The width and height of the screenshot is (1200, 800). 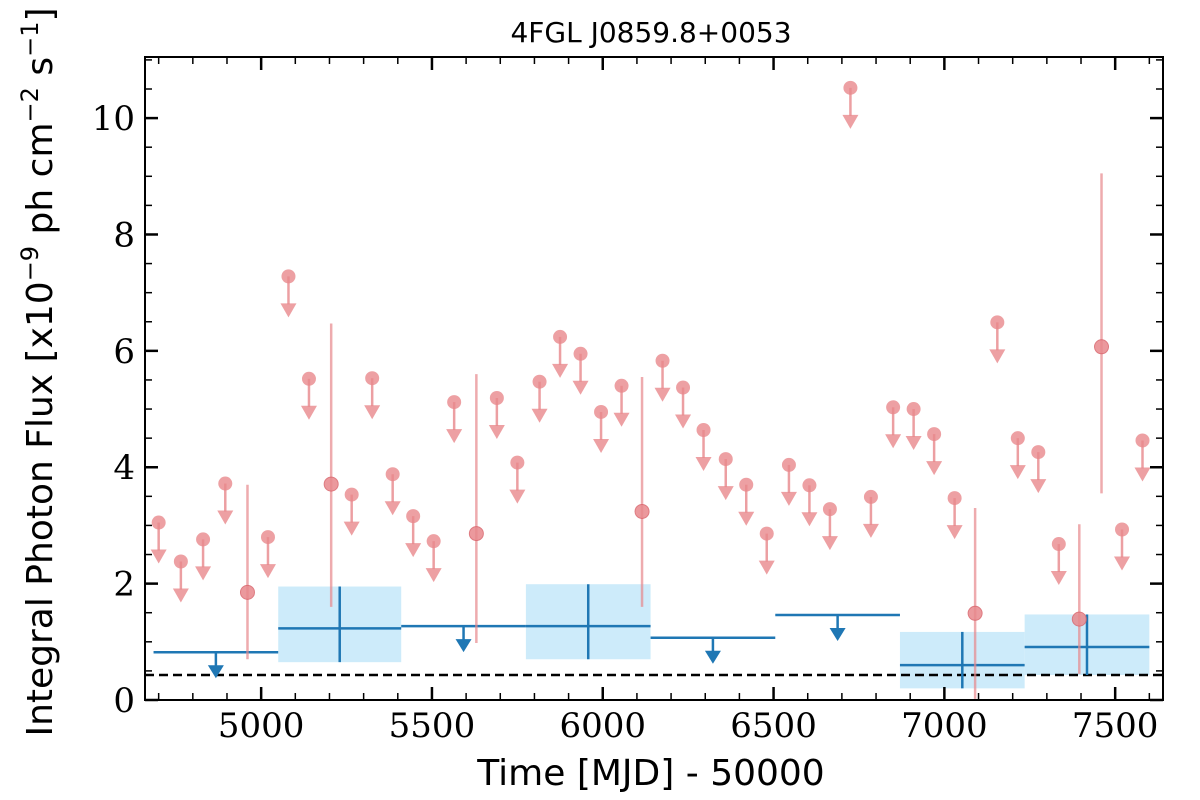 What do you see at coordinates (40, 14) in the screenshot?
I see `y-axis-label-unit: ]` at bounding box center [40, 14].